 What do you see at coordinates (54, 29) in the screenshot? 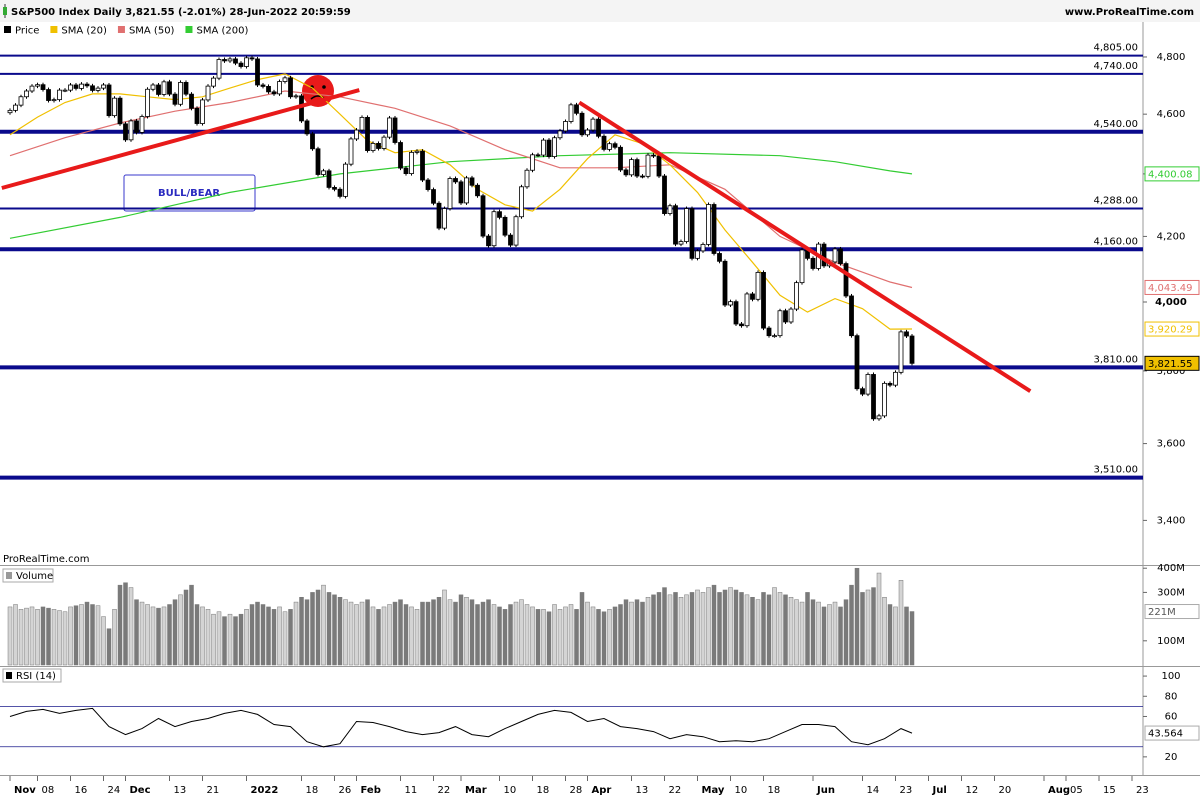
I see `legend-swatch` at bounding box center [54, 29].